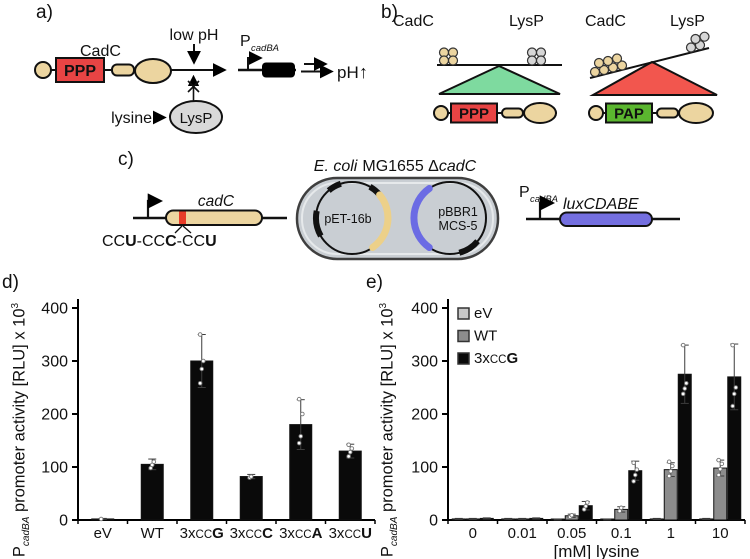  Describe the element at coordinates (485, 336) in the screenshot. I see `legend-label: WT` at that location.